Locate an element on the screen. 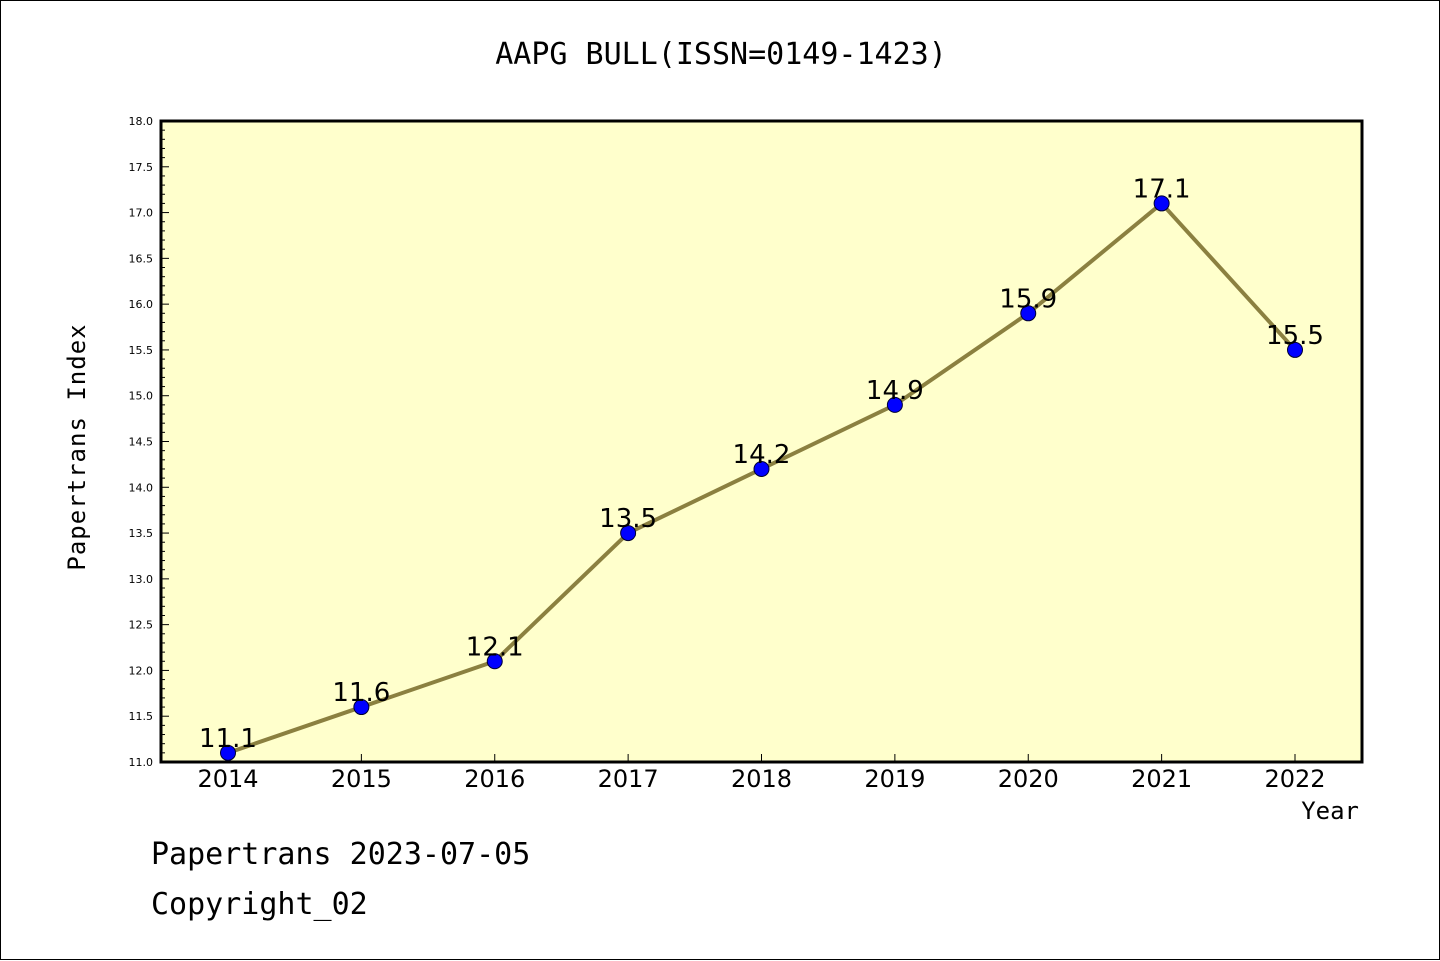 The width and height of the screenshot is (1440, 961). y-tick-label: 17.0 is located at coordinates (141, 213).